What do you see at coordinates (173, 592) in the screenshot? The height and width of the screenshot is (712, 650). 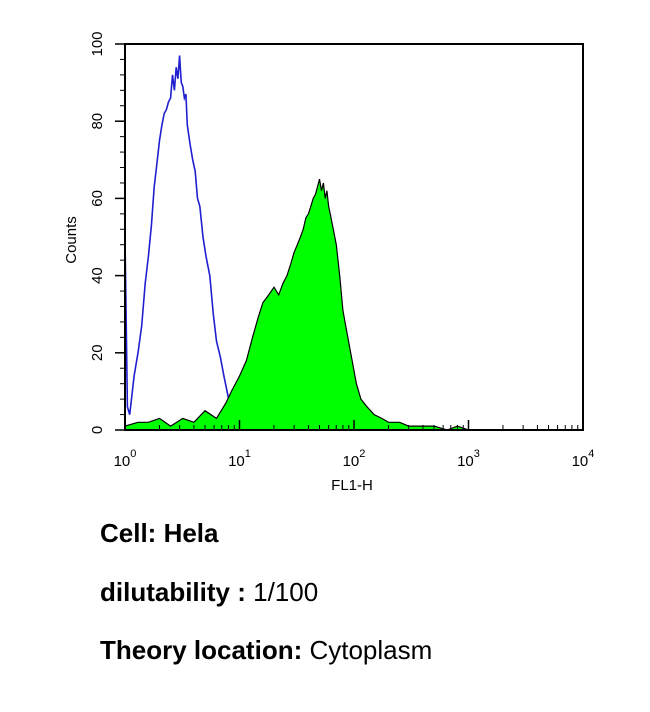 I see `caption-dilutability-label: dilutability :` at bounding box center [173, 592].